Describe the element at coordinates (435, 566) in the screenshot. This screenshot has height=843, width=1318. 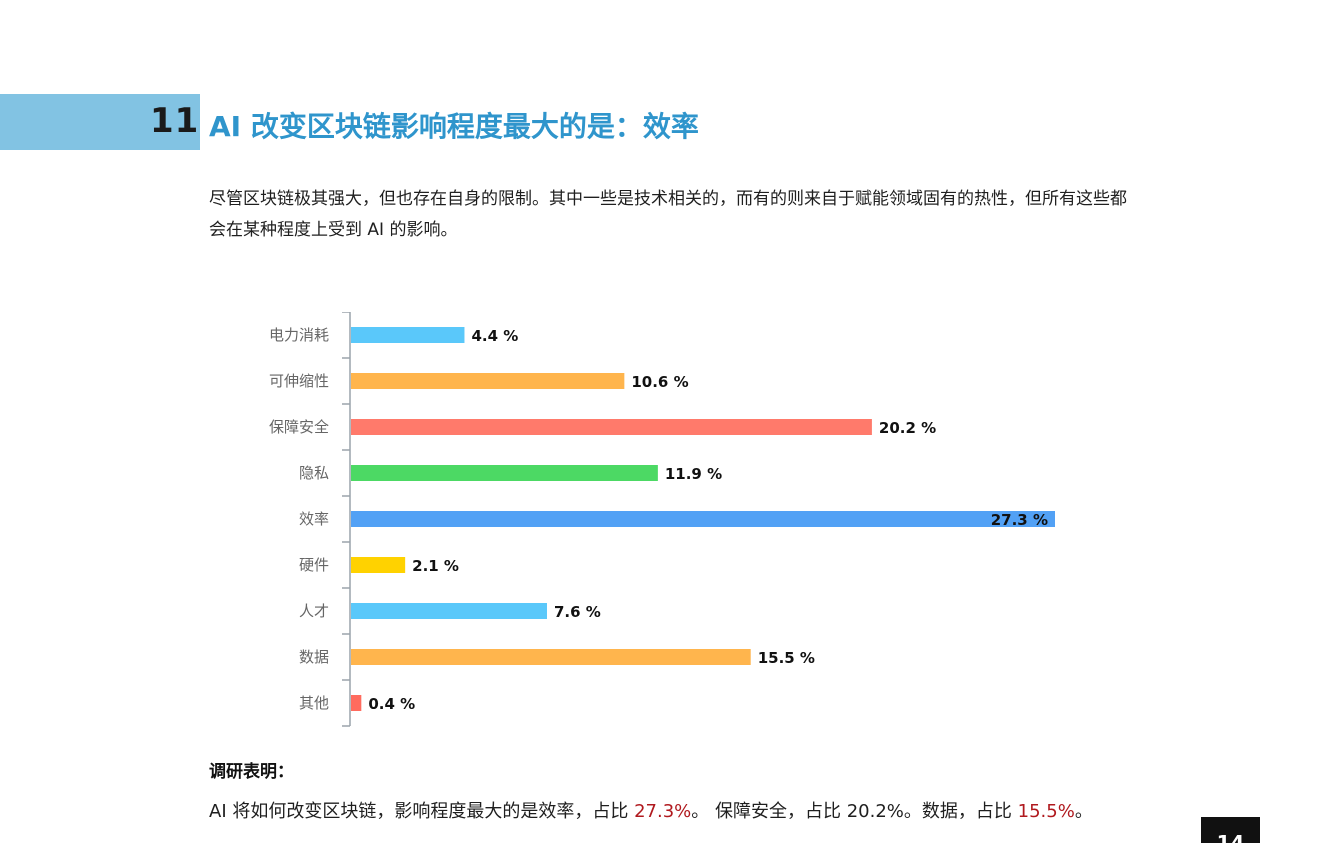
I see `chart-value-label: 2.1 %` at that location.